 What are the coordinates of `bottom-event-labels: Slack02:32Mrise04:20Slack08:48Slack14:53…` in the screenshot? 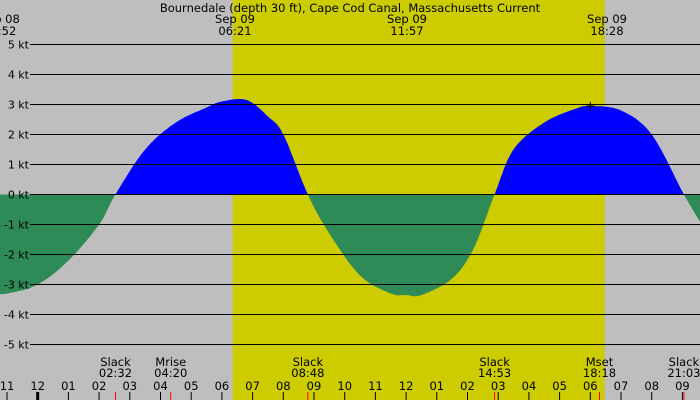 It's located at (399, 377).